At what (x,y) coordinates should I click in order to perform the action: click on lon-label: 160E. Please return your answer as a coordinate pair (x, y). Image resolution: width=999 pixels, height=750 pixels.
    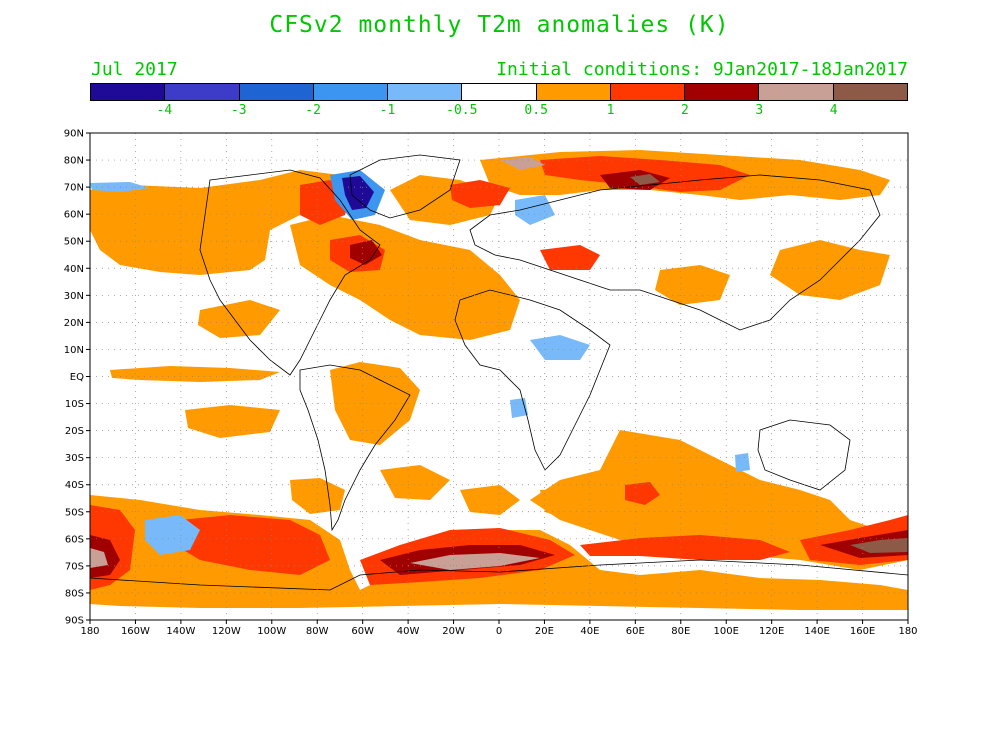
    Looking at the image, I should click on (862, 631).